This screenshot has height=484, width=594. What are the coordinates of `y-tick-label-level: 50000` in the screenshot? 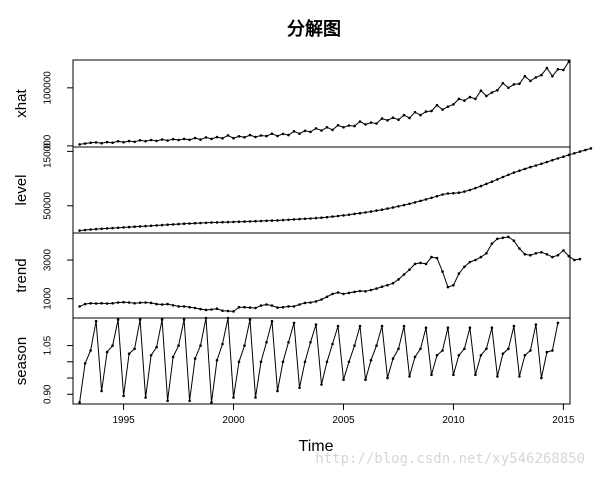 It's located at (48, 205).